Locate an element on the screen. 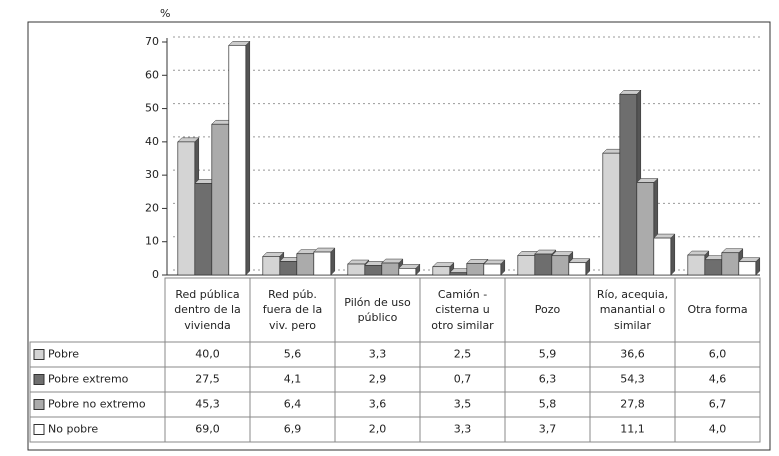 Image resolution: width=779 pixels, height=456 pixels. x-tick-label: Red púb. fuera de la viv. pero is located at coordinates (292, 309).